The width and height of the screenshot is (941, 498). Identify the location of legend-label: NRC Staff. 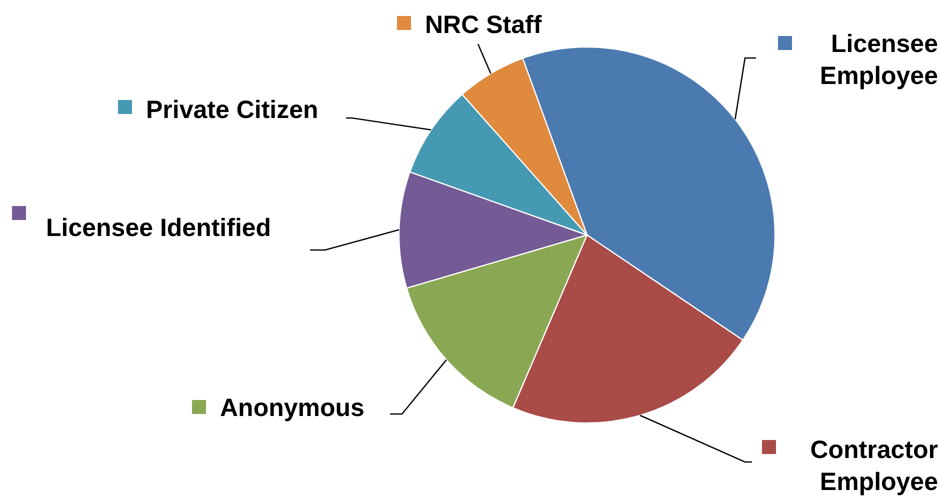
(483, 25).